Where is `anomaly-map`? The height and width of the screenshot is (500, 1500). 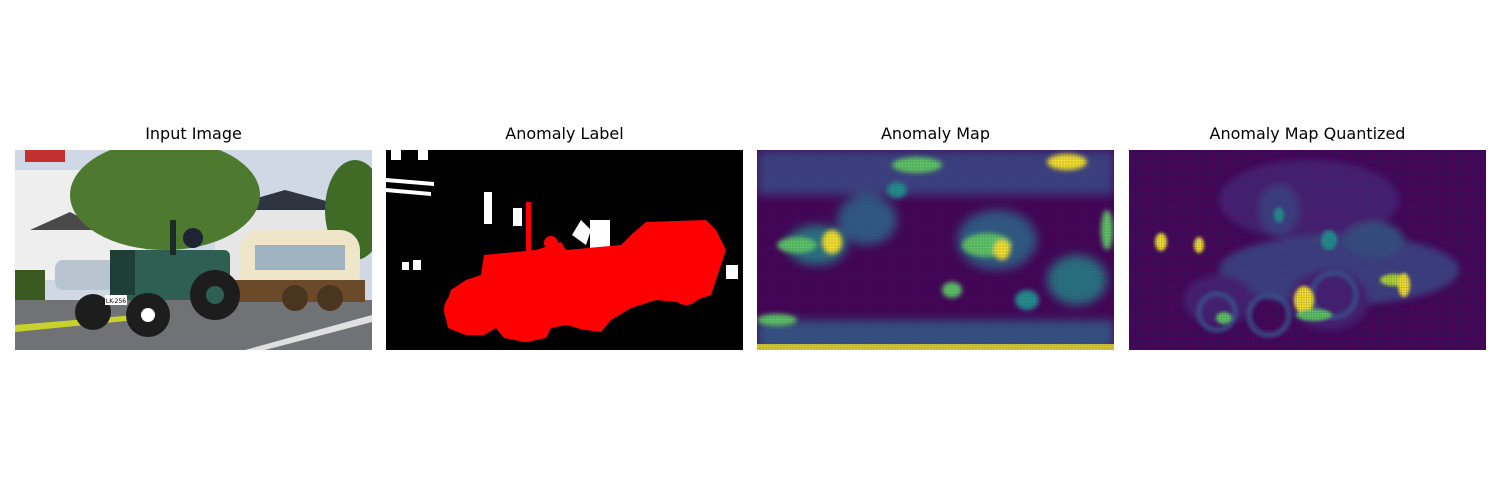 anomaly-map is located at coordinates (935, 250).